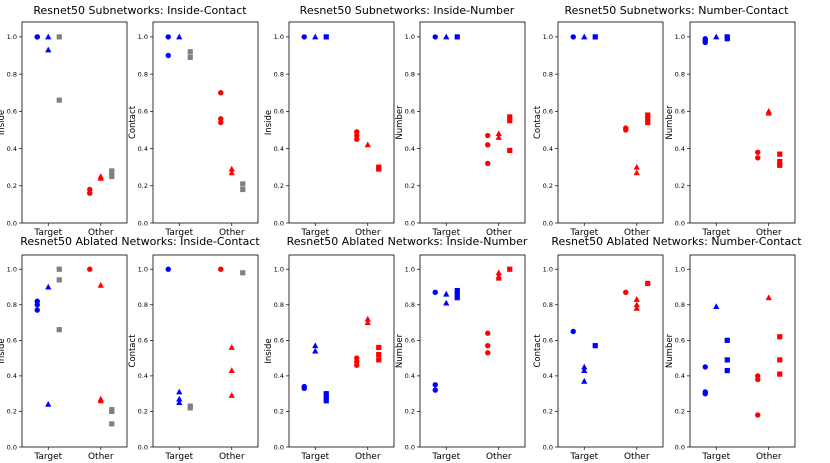 The image size is (830, 463). I want to click on y-axis-label: Number, so click(670, 350).